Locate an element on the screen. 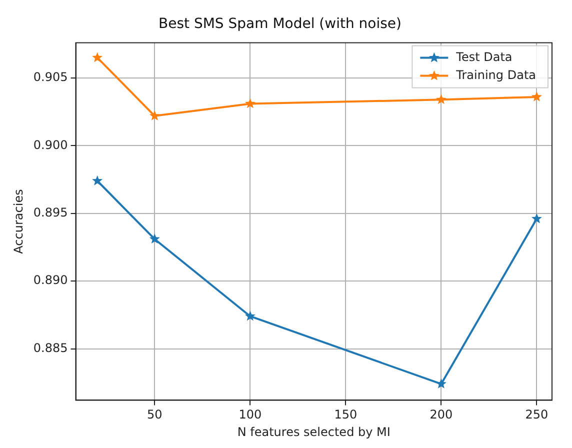 This screenshot has height=448, width=572. x-tick-label: 250 is located at coordinates (536, 415).